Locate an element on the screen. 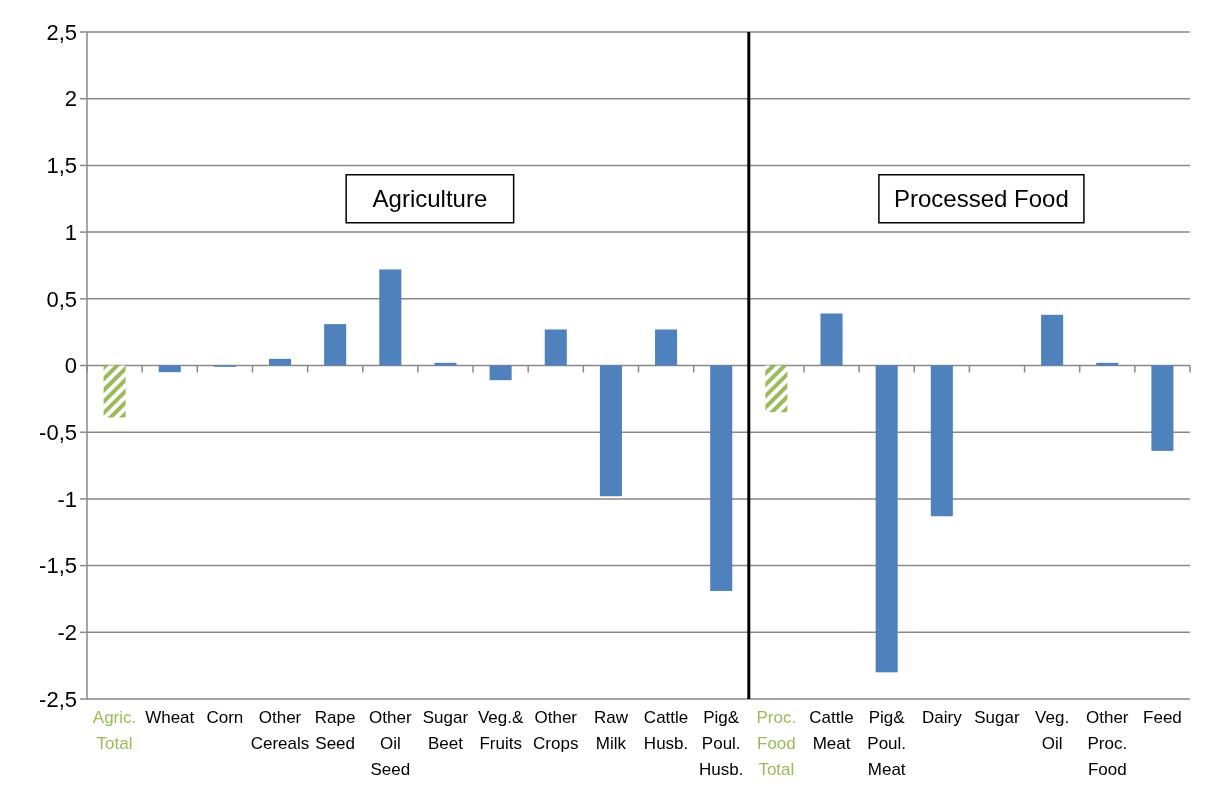  x-tick-label: Pig& Poul. Meat is located at coordinates (887, 743).